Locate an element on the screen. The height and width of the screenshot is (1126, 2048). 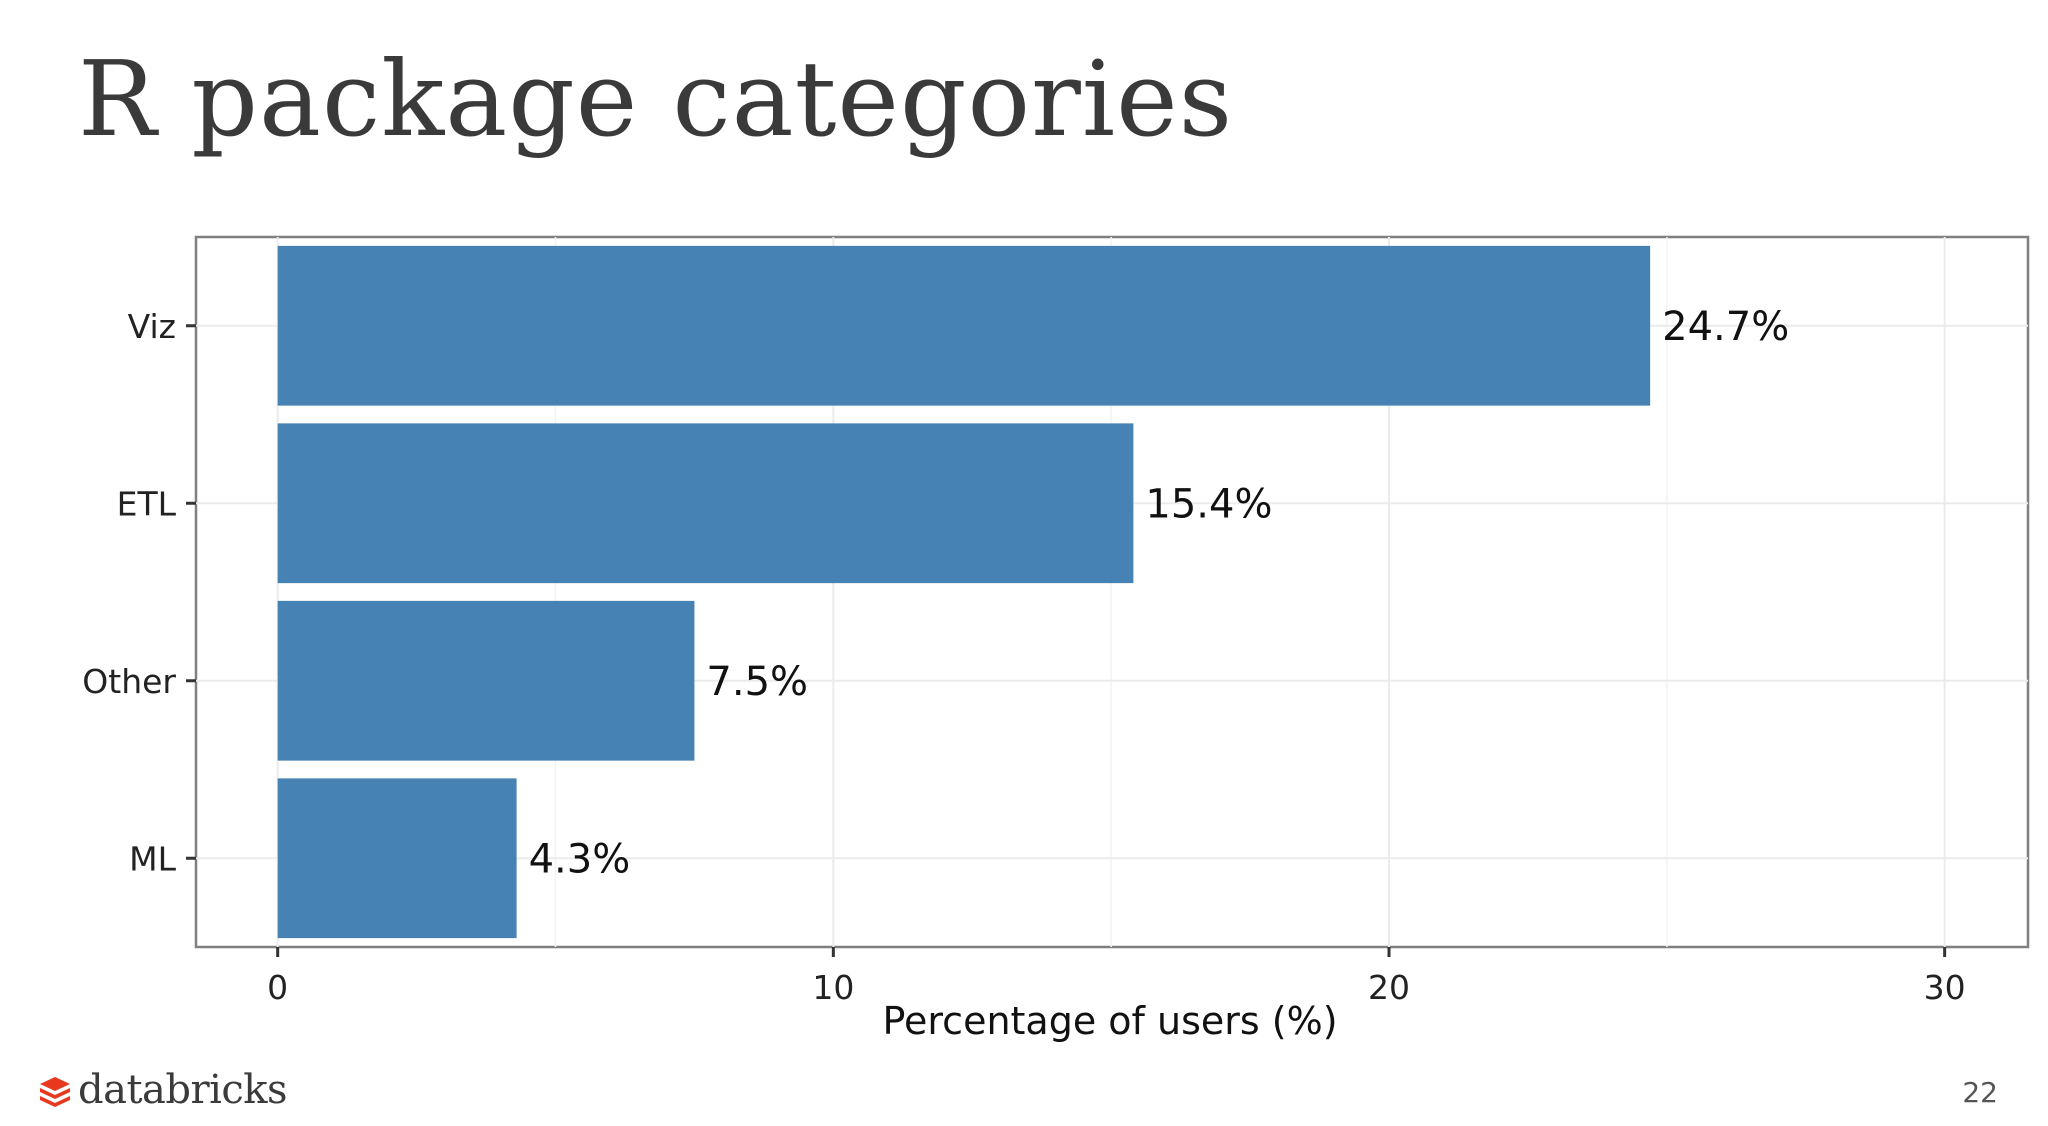
x-tick-label: 0 is located at coordinates (277, 987).